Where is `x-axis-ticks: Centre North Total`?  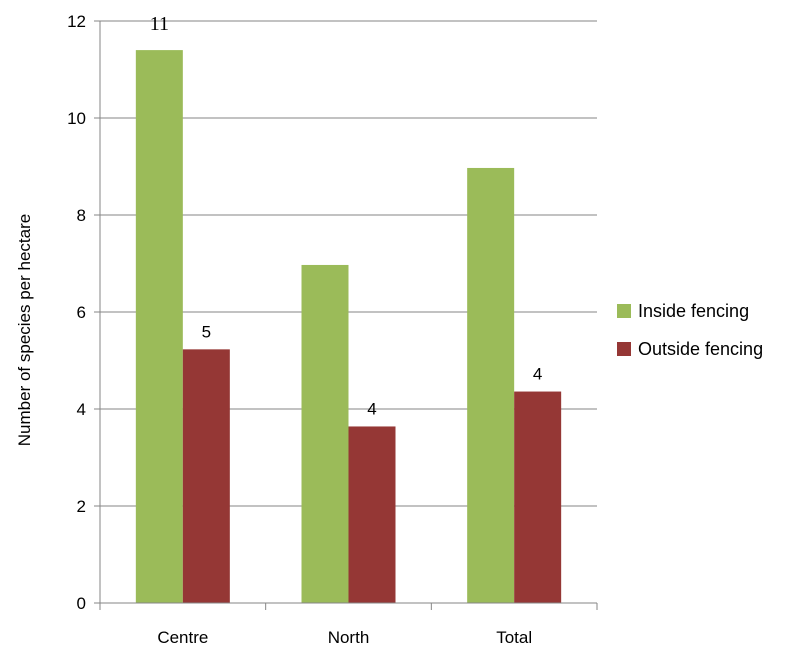 x-axis-ticks: Centre North Total is located at coordinates (348, 624).